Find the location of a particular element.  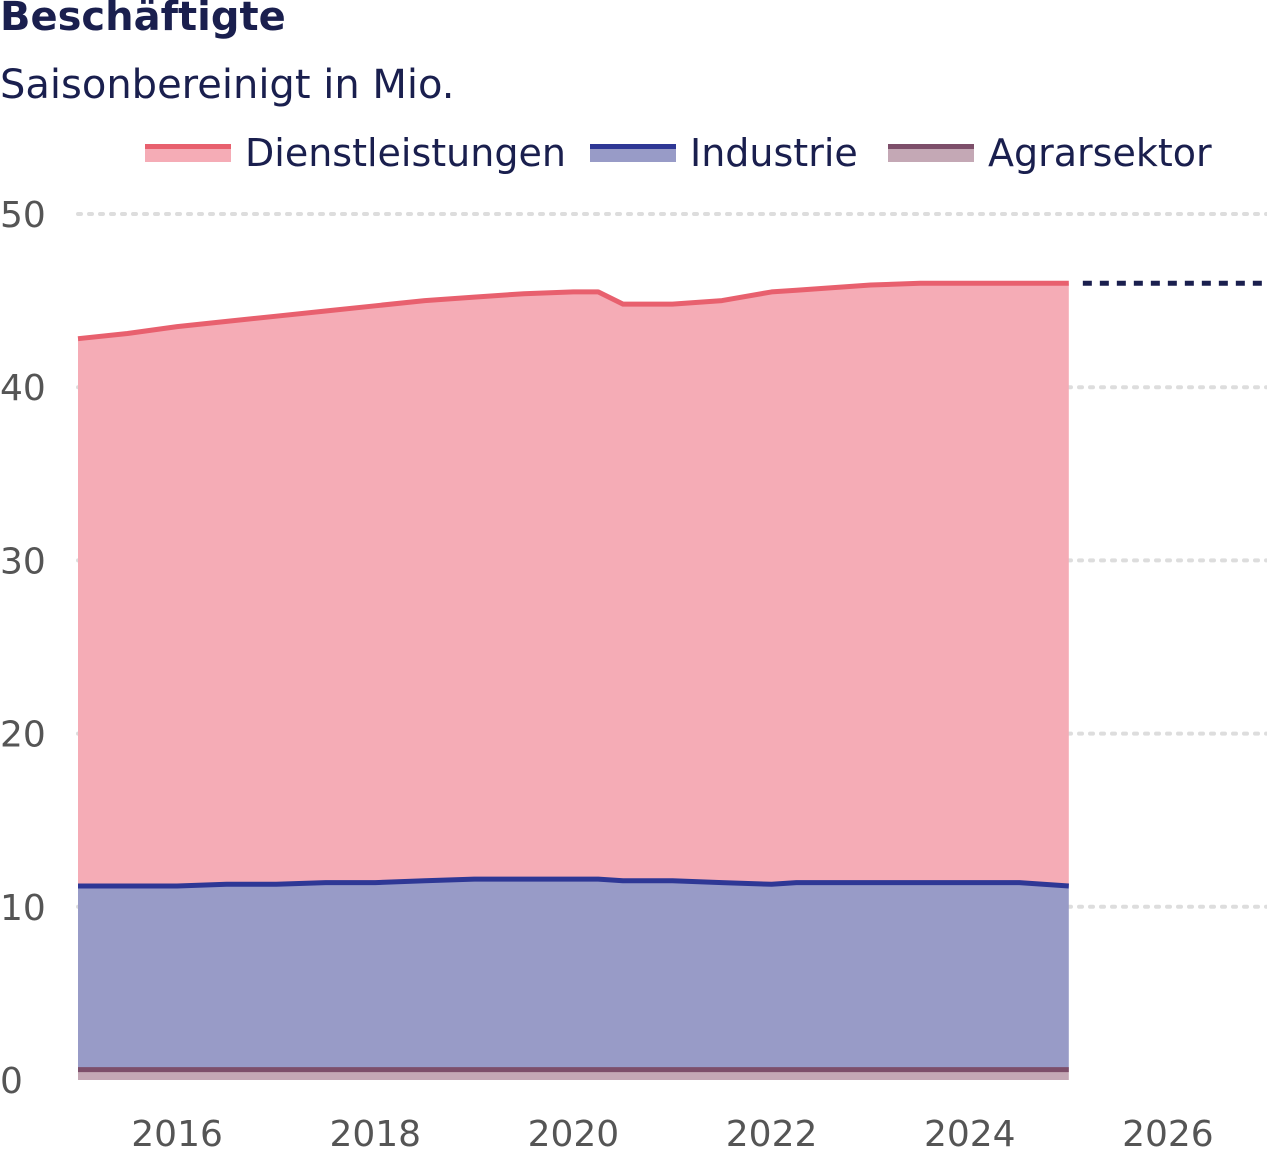

legend: Dienstleistungen Industrie Agrarsektor is located at coordinates (678, 153).